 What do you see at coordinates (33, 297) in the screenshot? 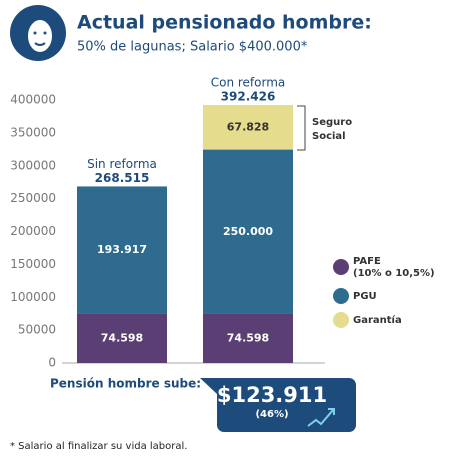
I see `y-tick-label: 100000` at bounding box center [33, 297].